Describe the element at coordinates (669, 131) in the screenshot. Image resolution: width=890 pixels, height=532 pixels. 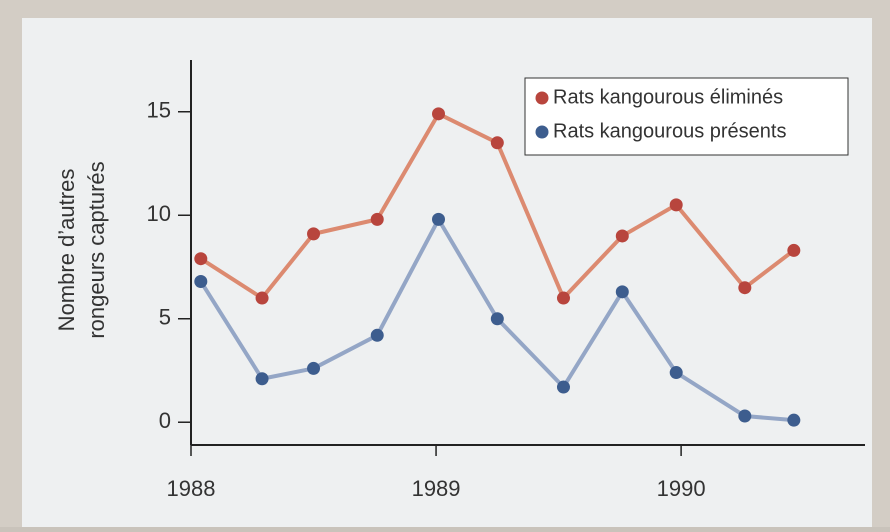
I see `legend-label: Rats kangourous présents` at that location.